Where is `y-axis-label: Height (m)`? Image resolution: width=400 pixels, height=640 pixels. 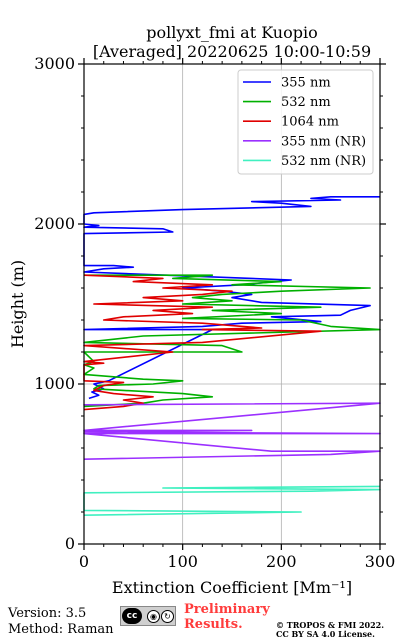 y-axis-label: Height (m) is located at coordinates (17, 304).